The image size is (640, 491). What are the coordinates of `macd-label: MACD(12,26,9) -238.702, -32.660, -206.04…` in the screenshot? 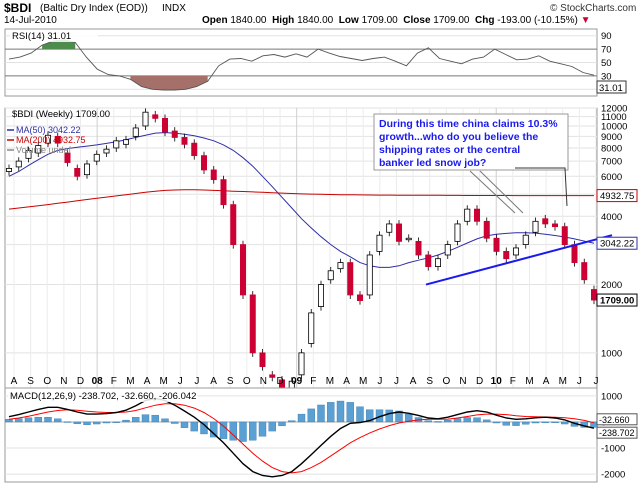 It's located at (103, 396).